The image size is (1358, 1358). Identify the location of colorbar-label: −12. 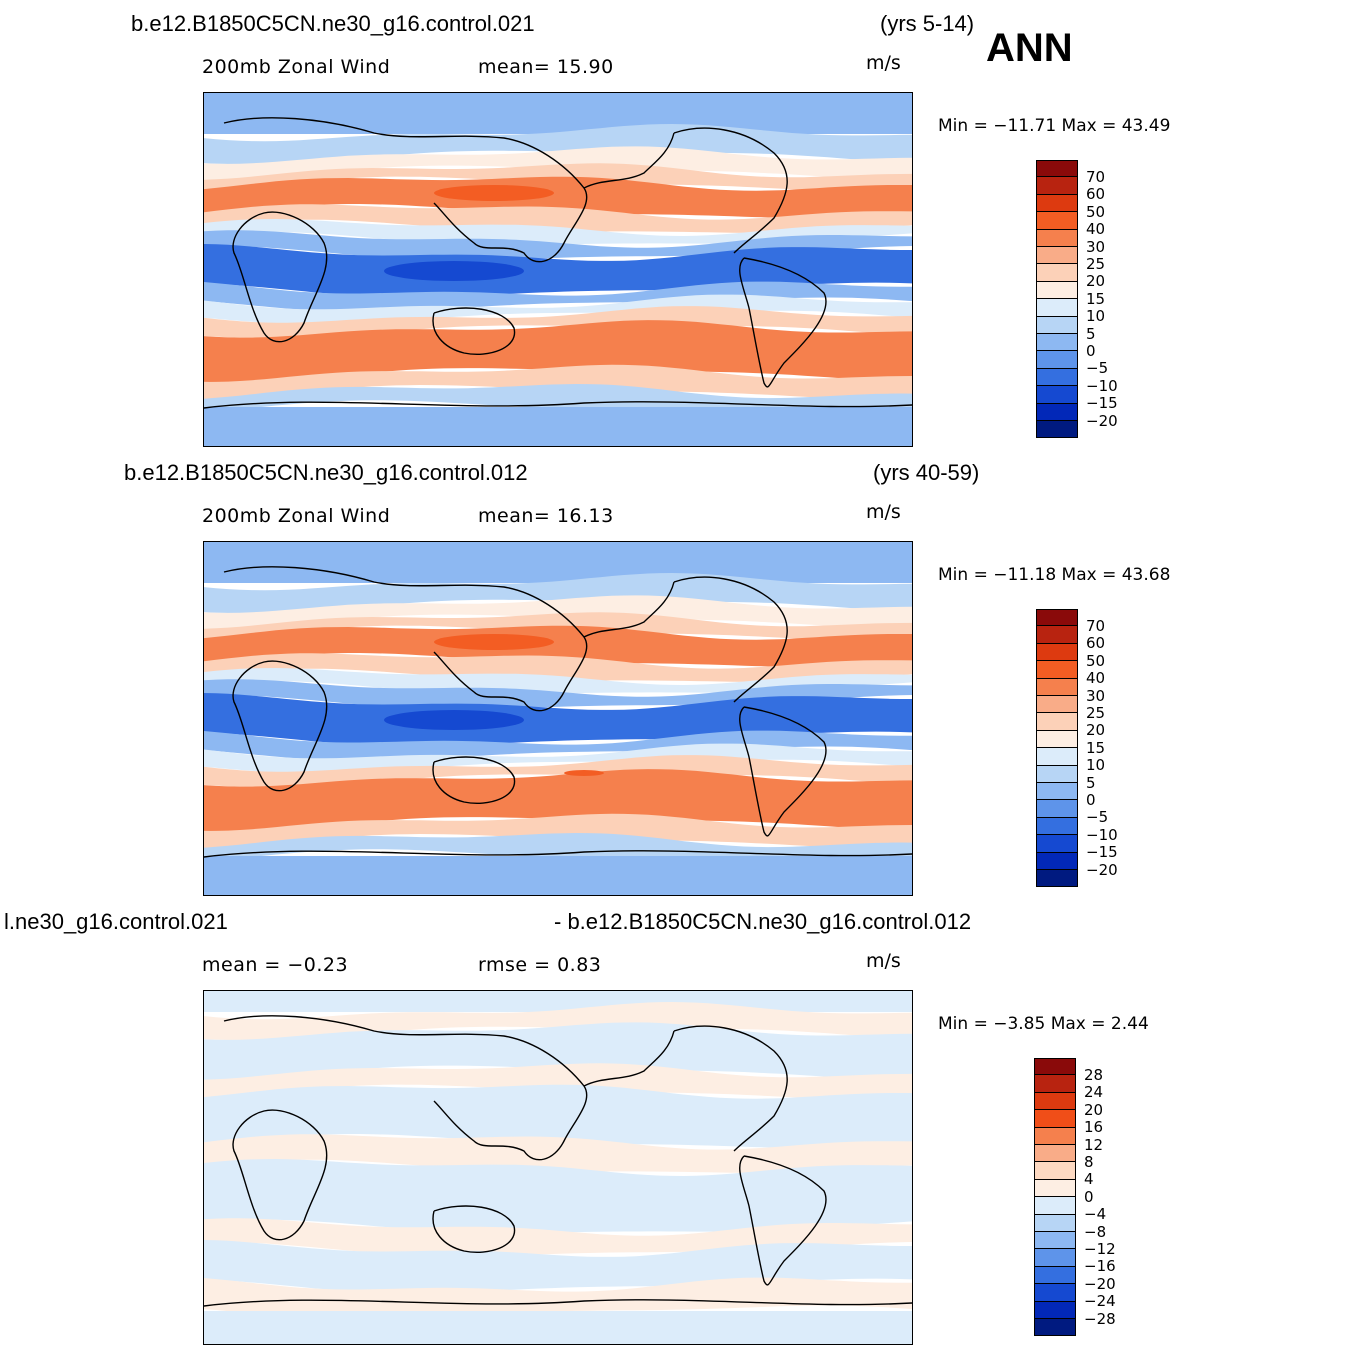
(1100, 1248).